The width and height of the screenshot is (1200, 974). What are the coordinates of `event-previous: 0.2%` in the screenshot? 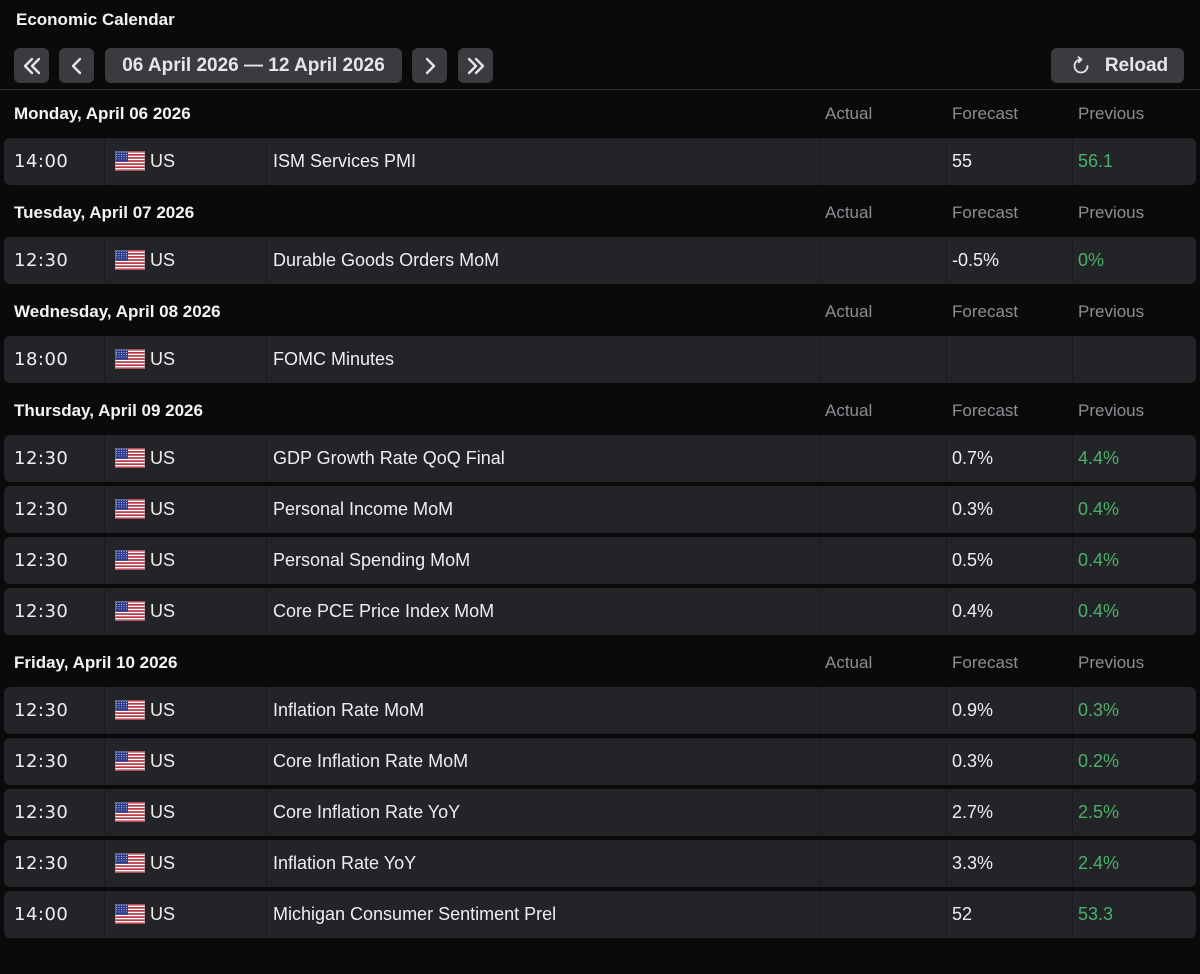 It's located at (1099, 761).